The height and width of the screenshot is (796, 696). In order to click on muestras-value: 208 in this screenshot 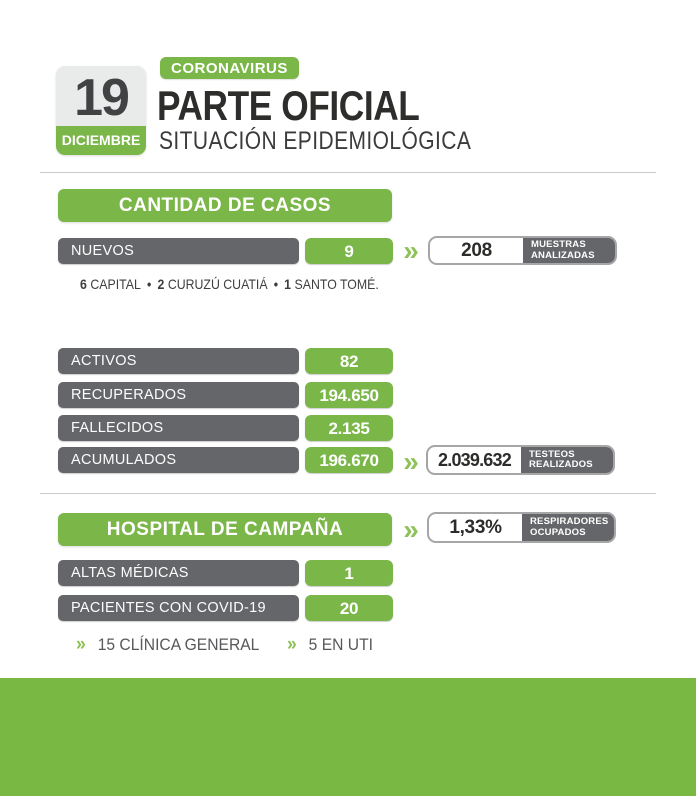, I will do `click(476, 250)`.